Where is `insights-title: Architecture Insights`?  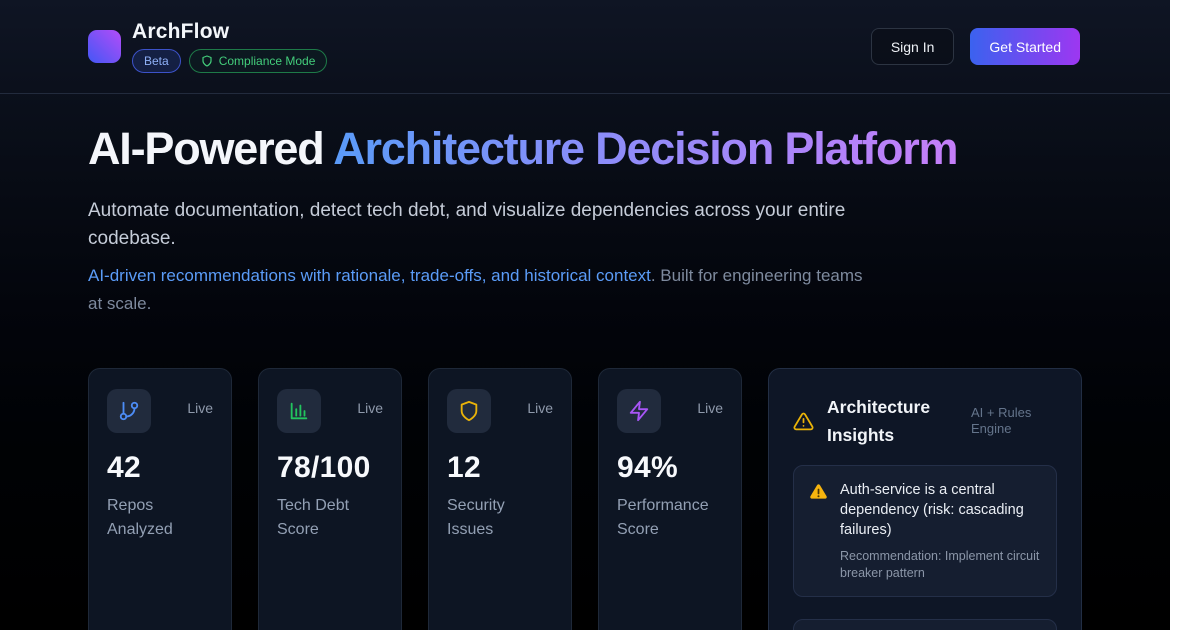
insights-title: Architecture Insights is located at coordinates (879, 421).